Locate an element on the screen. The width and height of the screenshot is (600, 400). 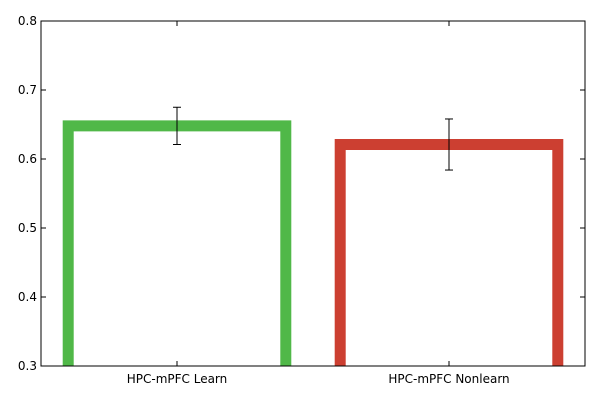
y-tick-label-0-5: 0.5 is located at coordinates (27, 228).